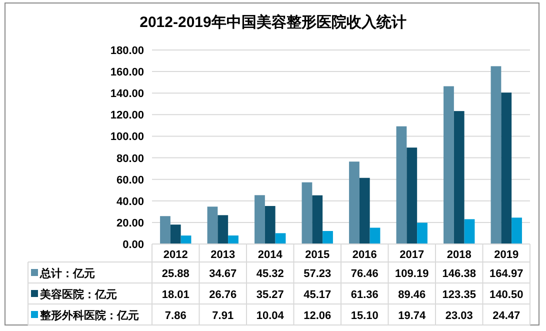  Describe the element at coordinates (176, 274) in the screenshot. I see `data-label: 25.88` at that location.